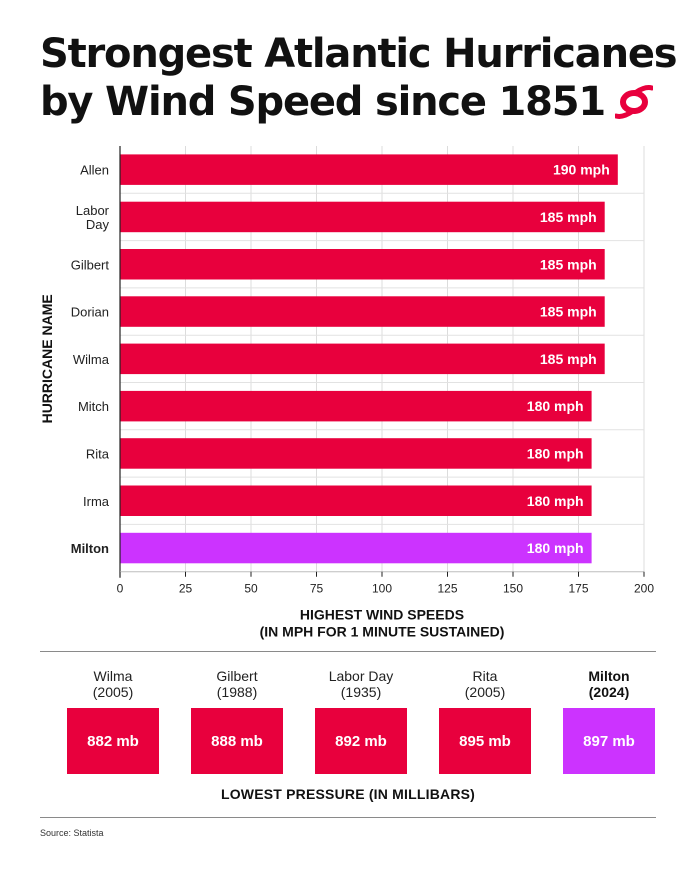 The image size is (696, 880). What do you see at coordinates (323, 102) in the screenshot?
I see `title-line-2-text: by Wind Speed since 1851` at bounding box center [323, 102].